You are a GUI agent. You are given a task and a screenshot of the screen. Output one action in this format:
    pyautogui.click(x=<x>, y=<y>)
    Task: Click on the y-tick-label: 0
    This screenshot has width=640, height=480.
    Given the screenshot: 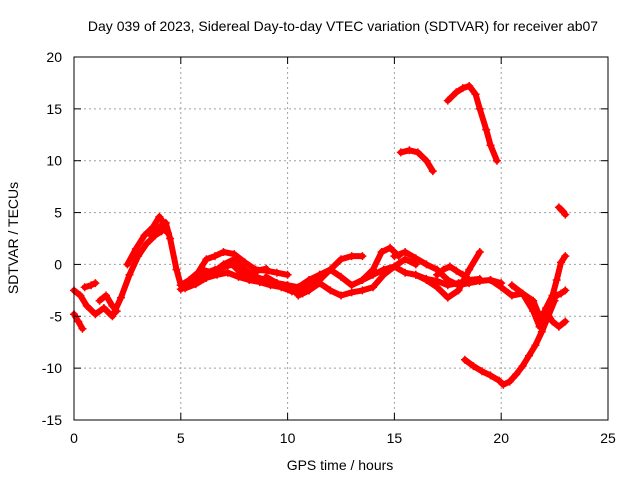 What is the action you would take?
    pyautogui.click(x=58, y=264)
    